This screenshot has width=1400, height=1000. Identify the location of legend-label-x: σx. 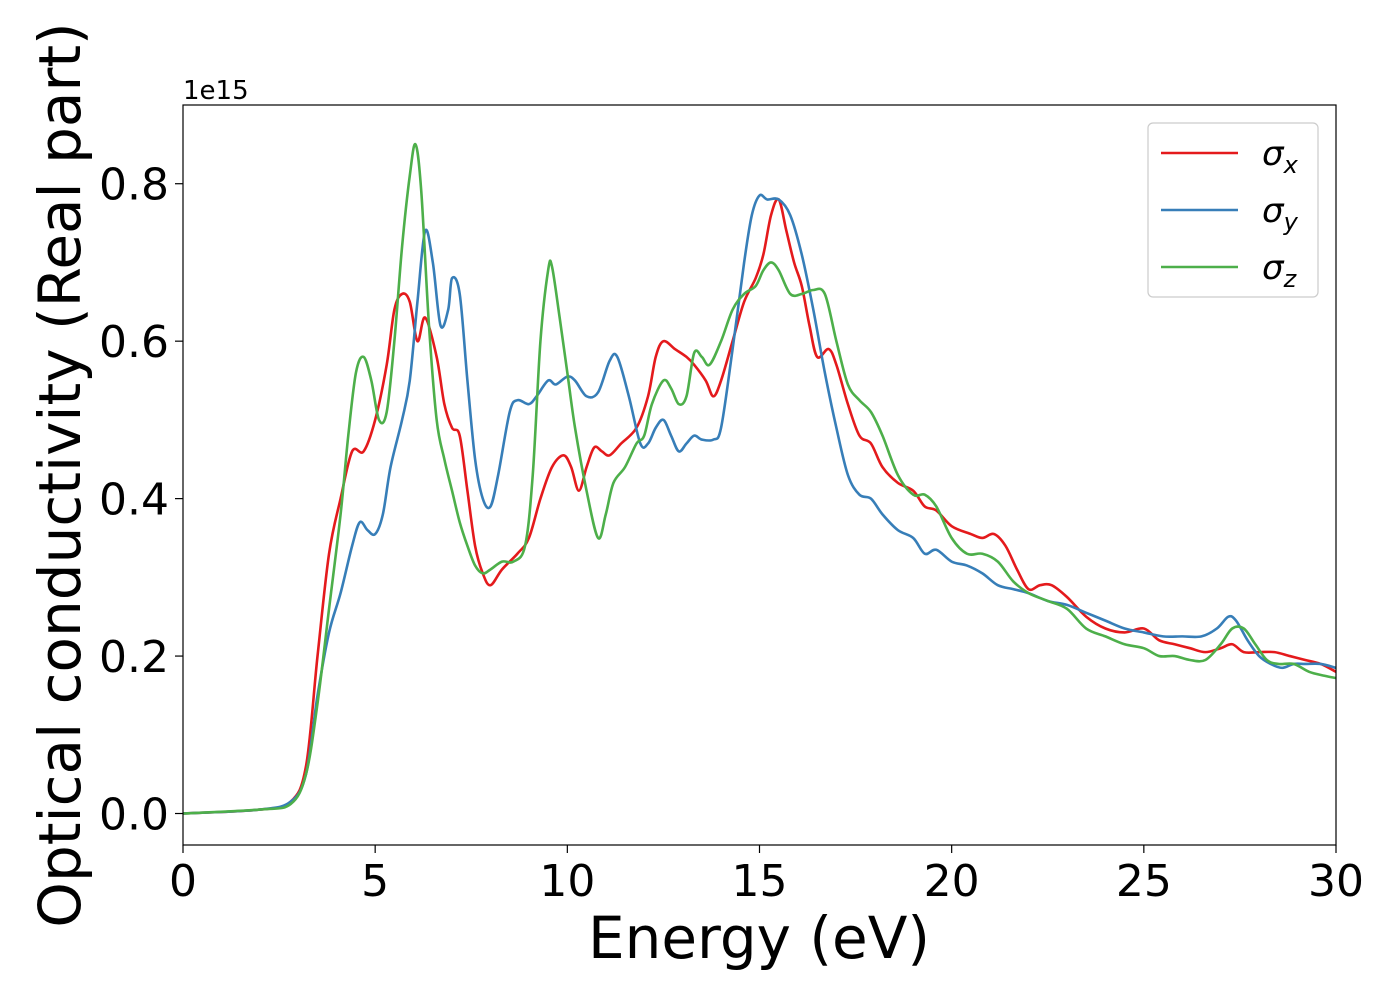
(1280, 156).